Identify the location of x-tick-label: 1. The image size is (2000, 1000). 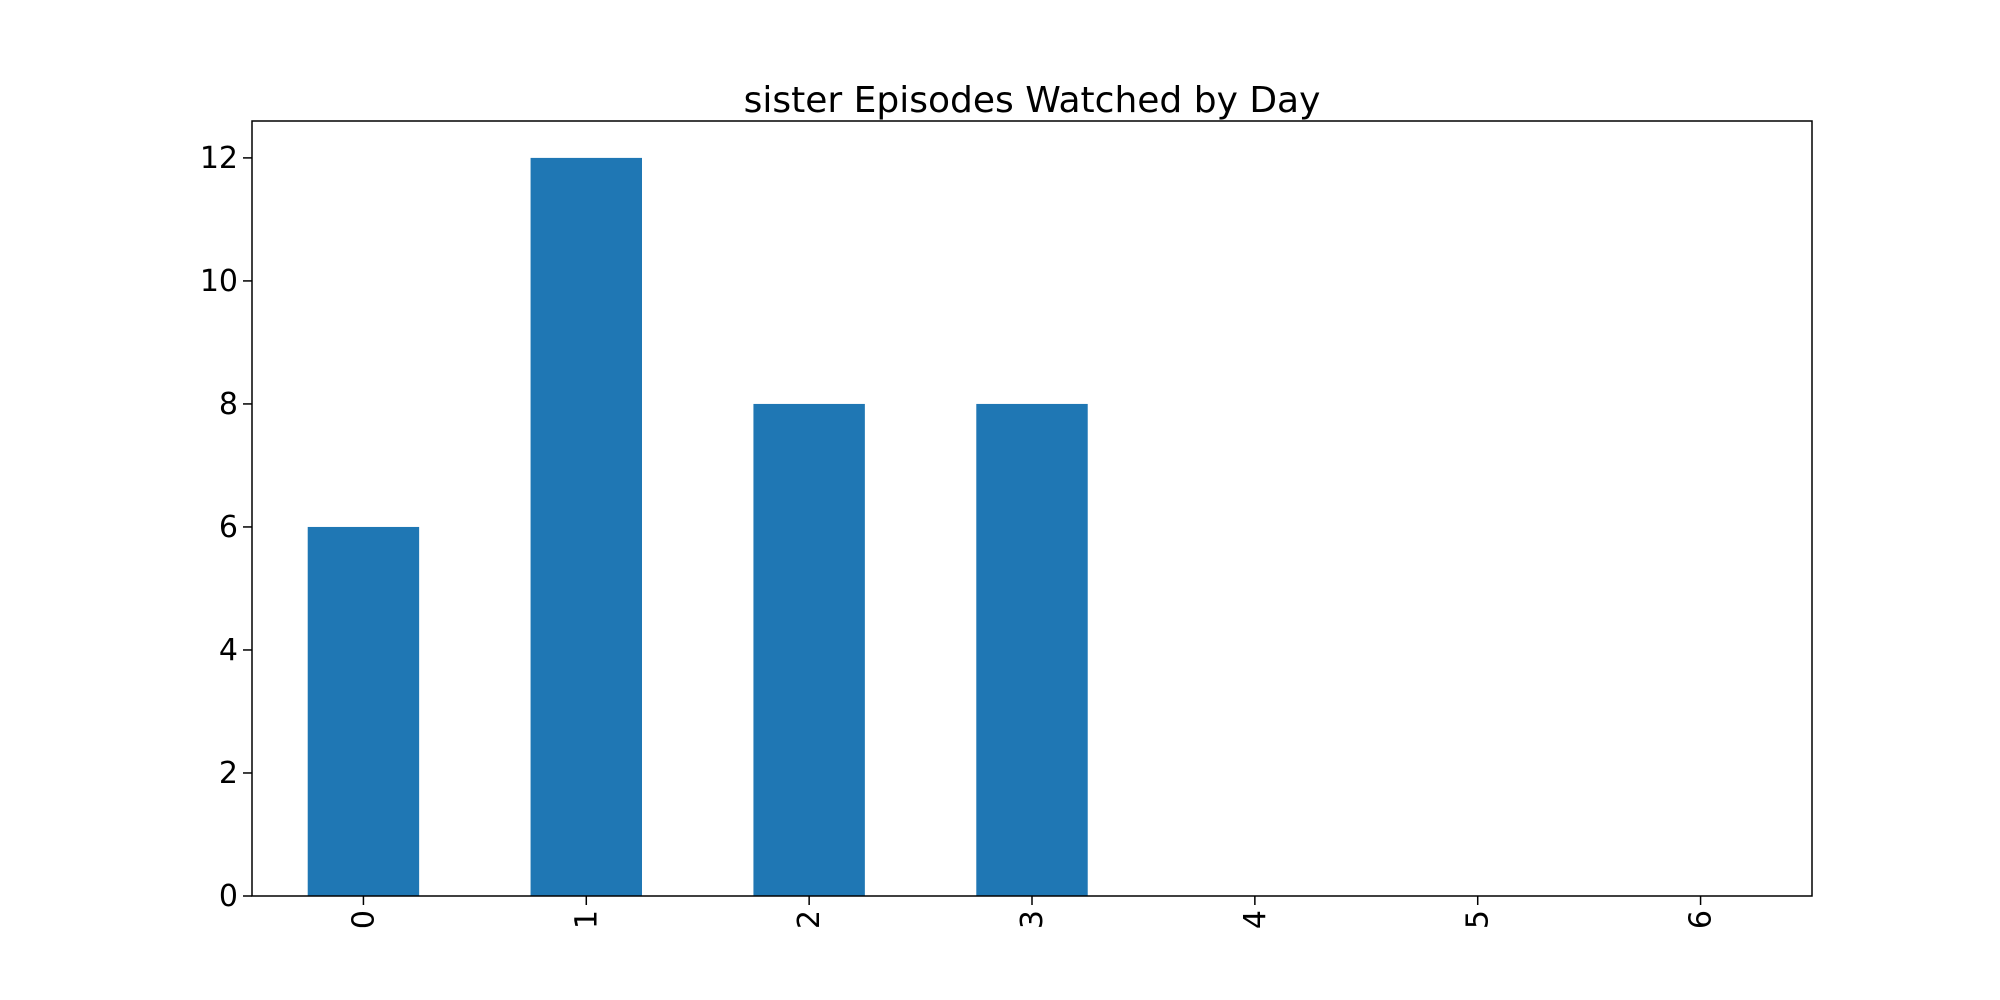
(586, 919).